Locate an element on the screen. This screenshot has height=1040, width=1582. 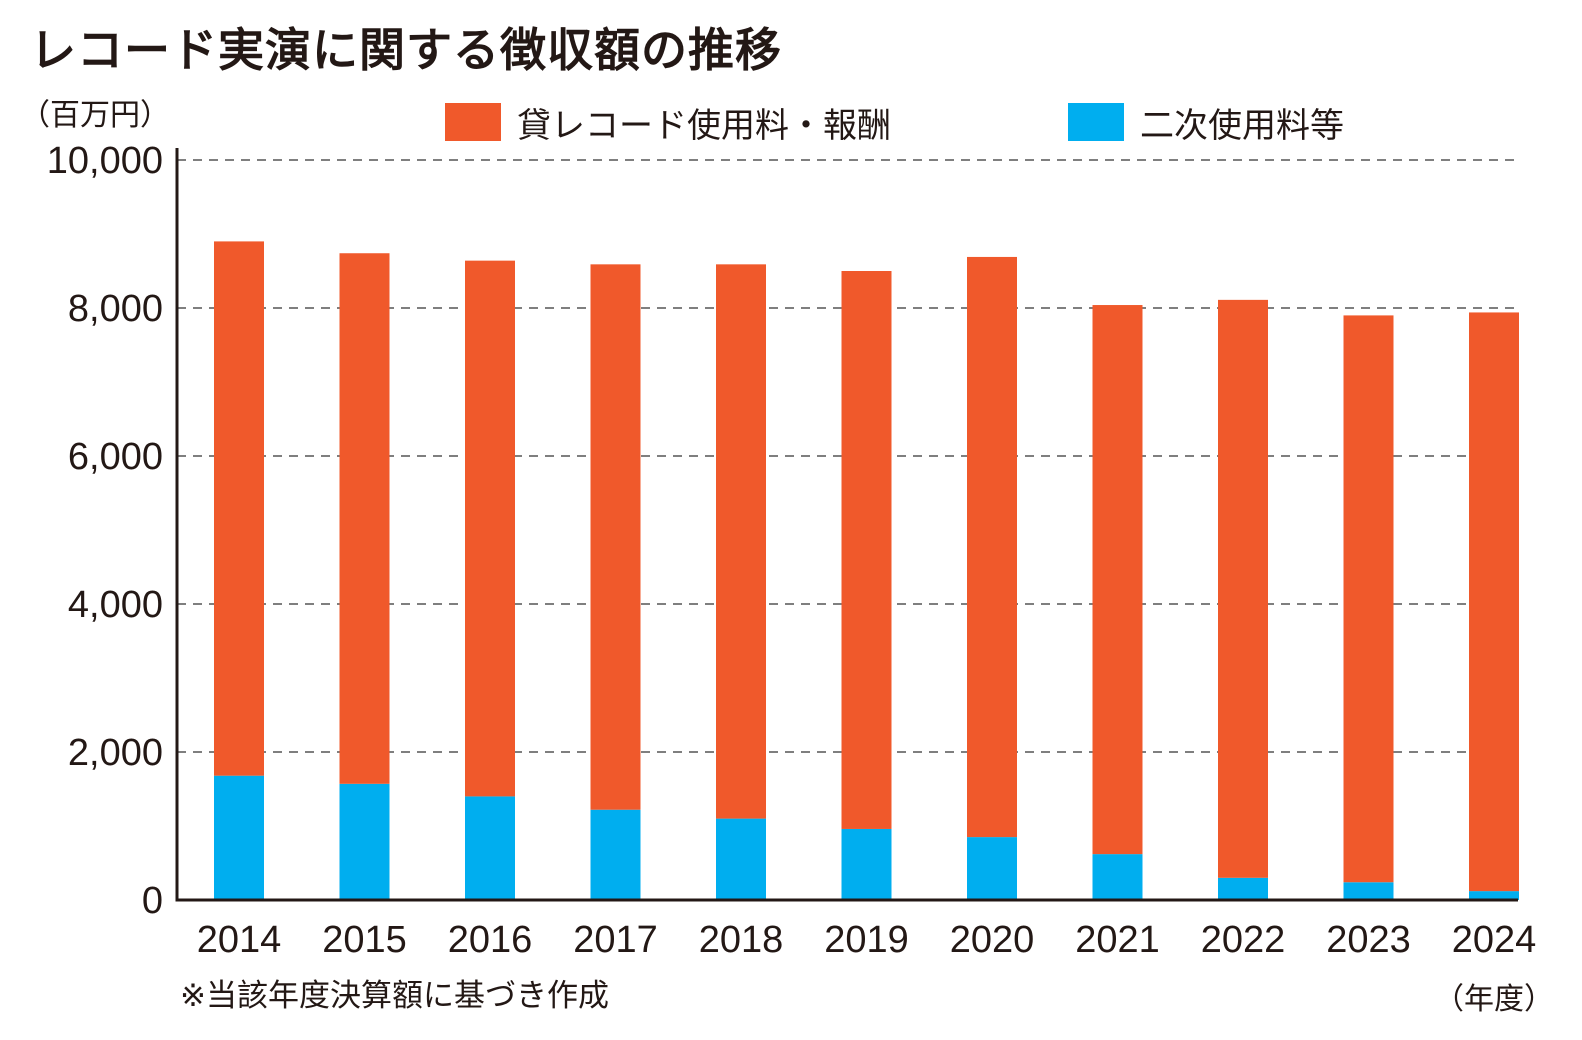
chart-title: レコード実演に関する徴収額の推移 is located at coordinates (406, 50).